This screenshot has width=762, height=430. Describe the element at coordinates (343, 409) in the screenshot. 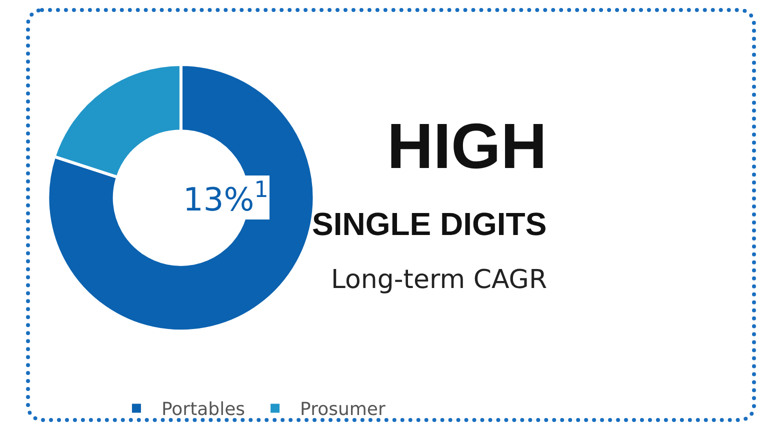

I see `legend-label: Prosumer` at that location.